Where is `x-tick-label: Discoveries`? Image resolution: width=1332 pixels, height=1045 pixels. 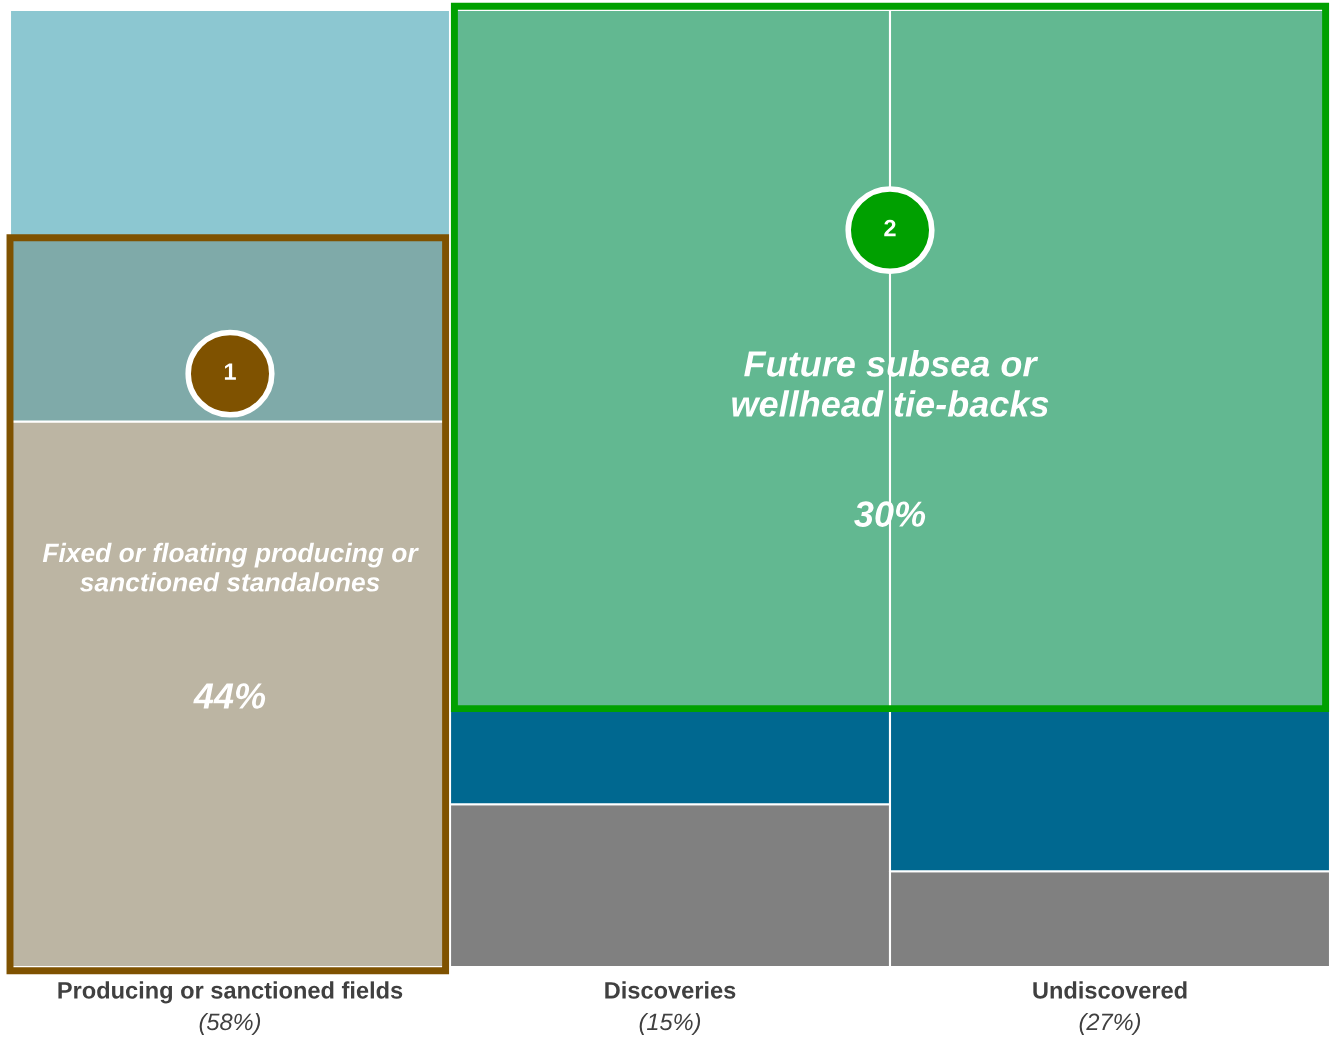
x-tick-label: Discoveries is located at coordinates (670, 990).